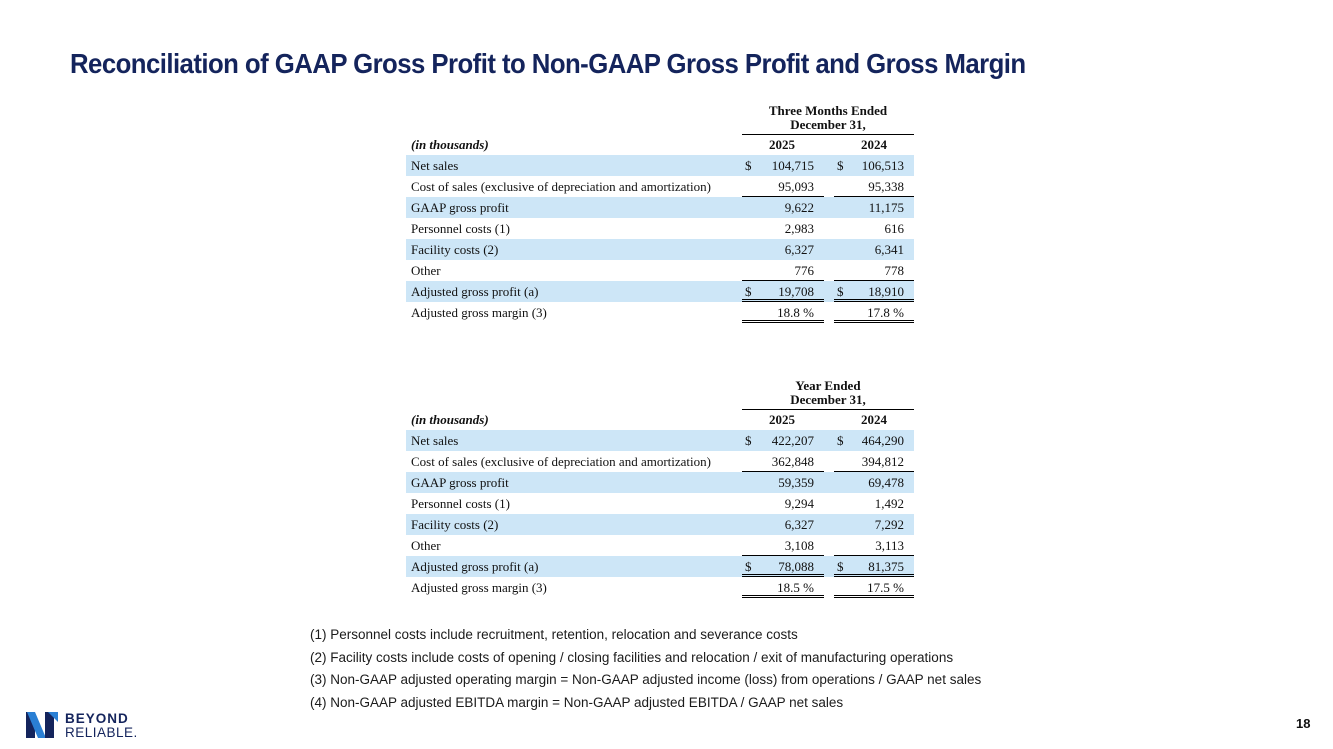 This screenshot has height=749, width=1333. I want to click on cell-value: 9,294, so click(799, 503).